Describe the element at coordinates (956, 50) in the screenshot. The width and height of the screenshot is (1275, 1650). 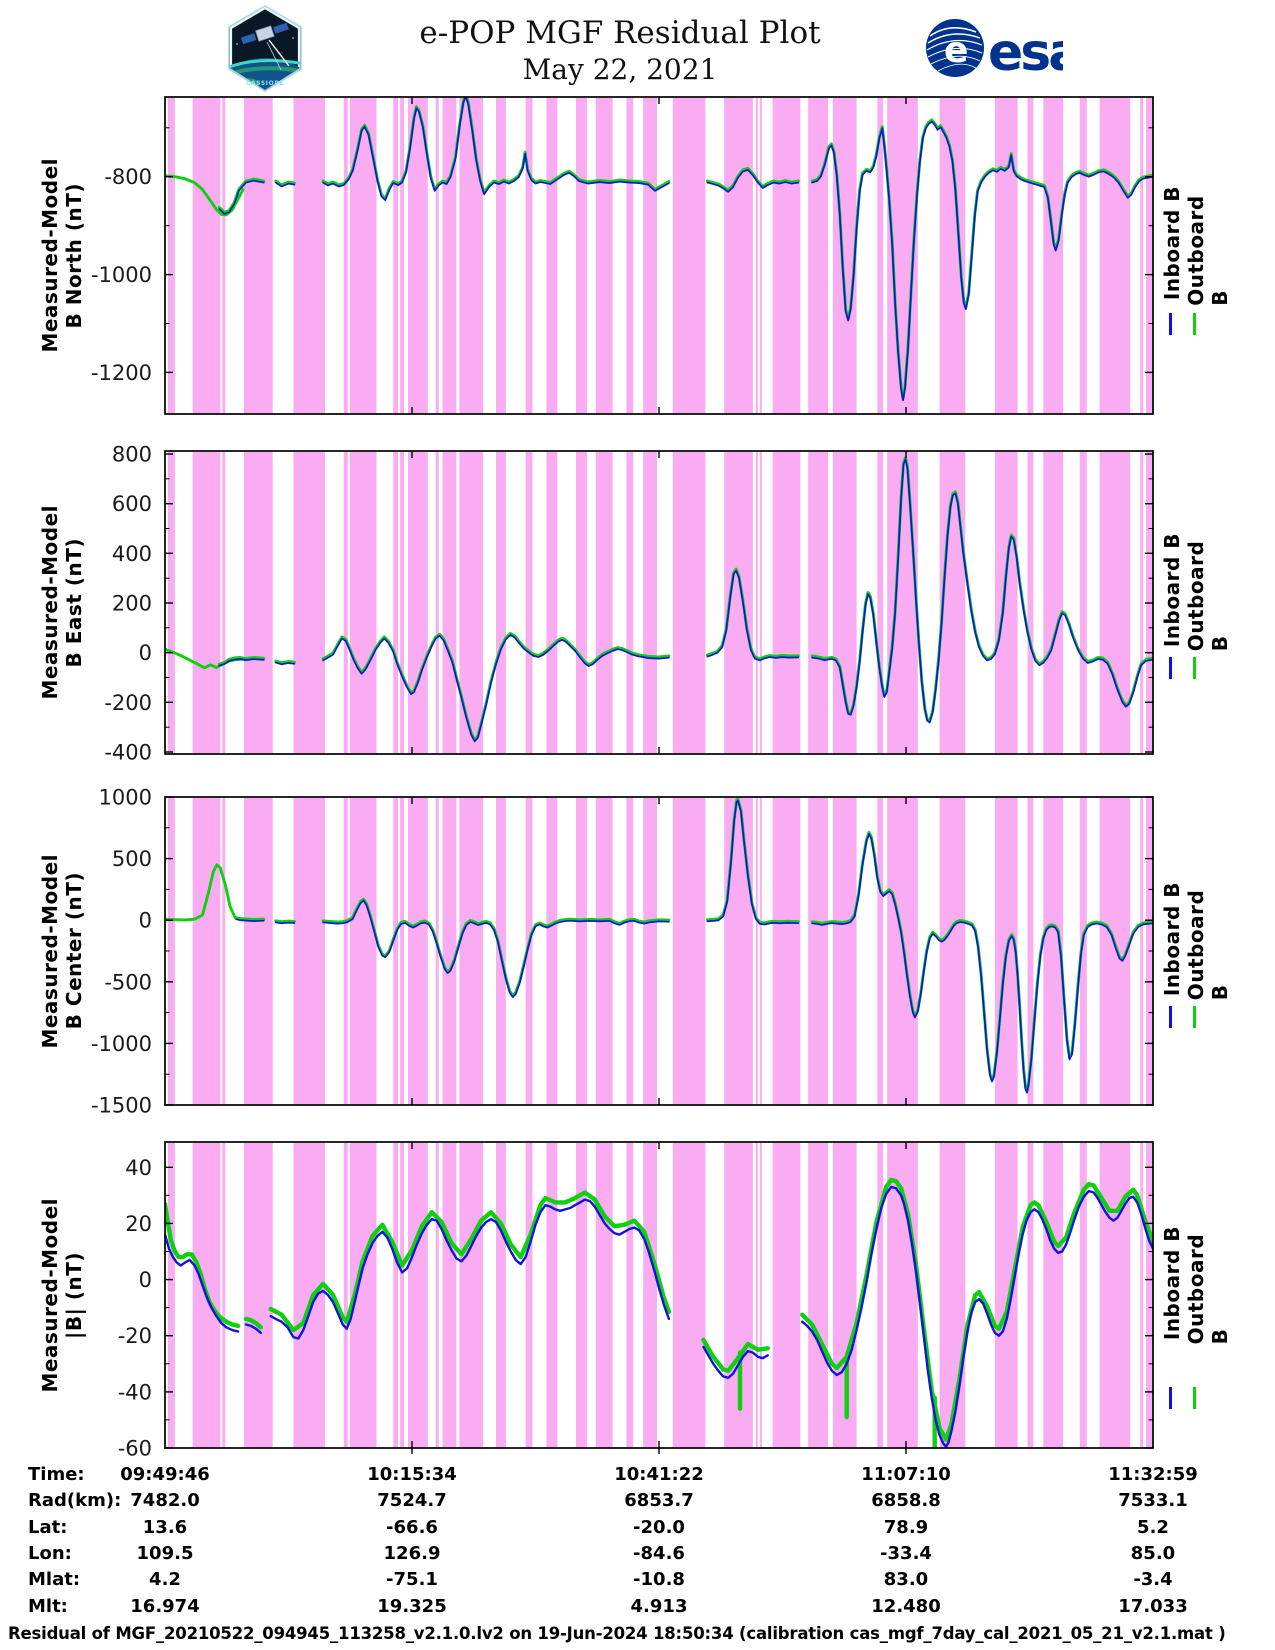
I see `svg-text: e` at that location.